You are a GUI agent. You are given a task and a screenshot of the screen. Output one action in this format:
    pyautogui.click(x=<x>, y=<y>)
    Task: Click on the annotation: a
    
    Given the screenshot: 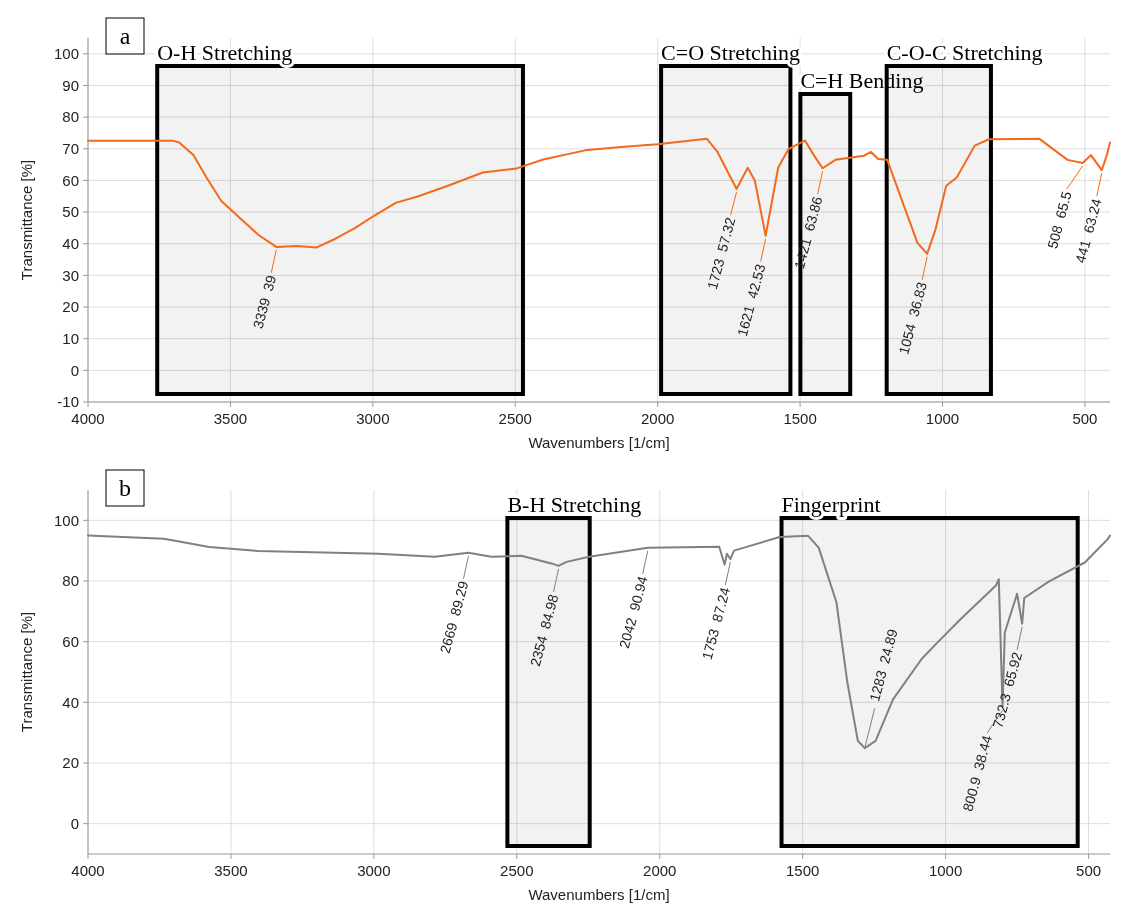 What is the action you would take?
    pyautogui.click(x=125, y=36)
    